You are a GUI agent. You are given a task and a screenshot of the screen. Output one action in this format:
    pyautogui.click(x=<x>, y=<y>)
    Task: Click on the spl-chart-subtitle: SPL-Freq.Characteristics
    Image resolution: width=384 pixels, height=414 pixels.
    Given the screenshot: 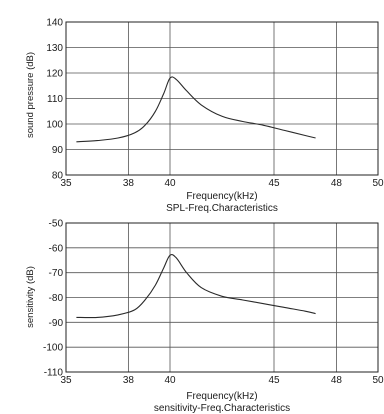 What is the action you would take?
    pyautogui.click(x=222, y=208)
    